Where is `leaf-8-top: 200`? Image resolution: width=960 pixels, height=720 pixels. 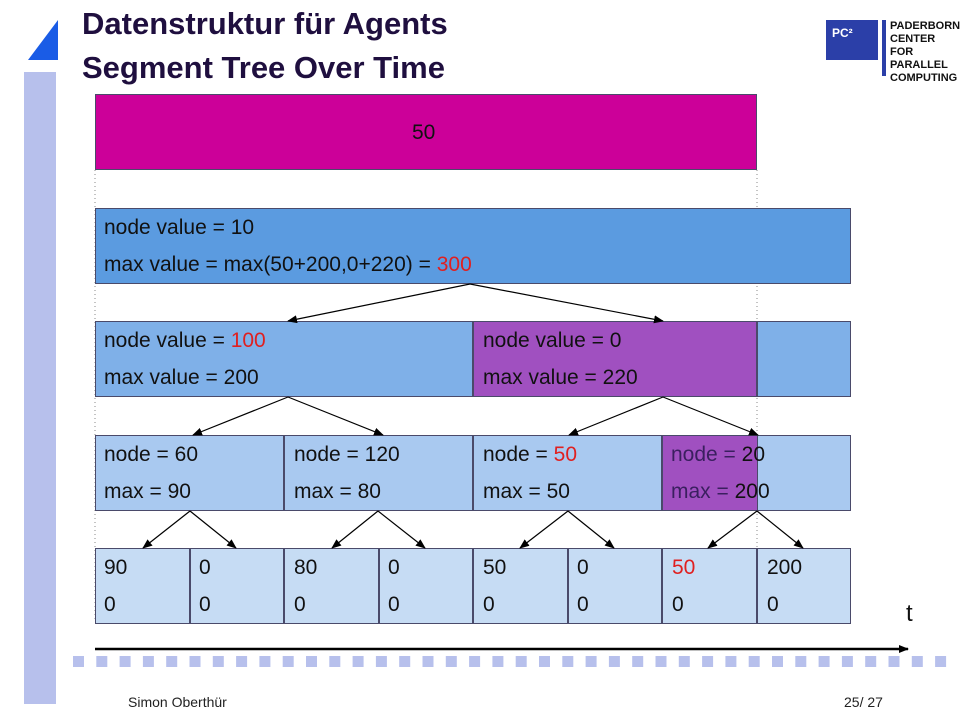
leaf-8-top: 200 is located at coordinates (785, 567).